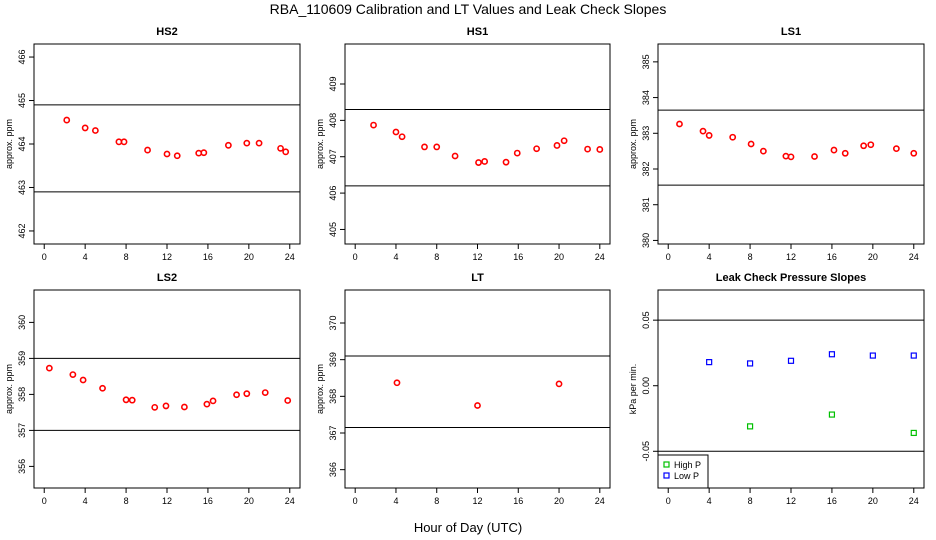 Image resolution: width=936 pixels, height=540 pixels. What do you see at coordinates (646, 61) in the screenshot?
I see `y-tick-label: 385` at bounding box center [646, 61].